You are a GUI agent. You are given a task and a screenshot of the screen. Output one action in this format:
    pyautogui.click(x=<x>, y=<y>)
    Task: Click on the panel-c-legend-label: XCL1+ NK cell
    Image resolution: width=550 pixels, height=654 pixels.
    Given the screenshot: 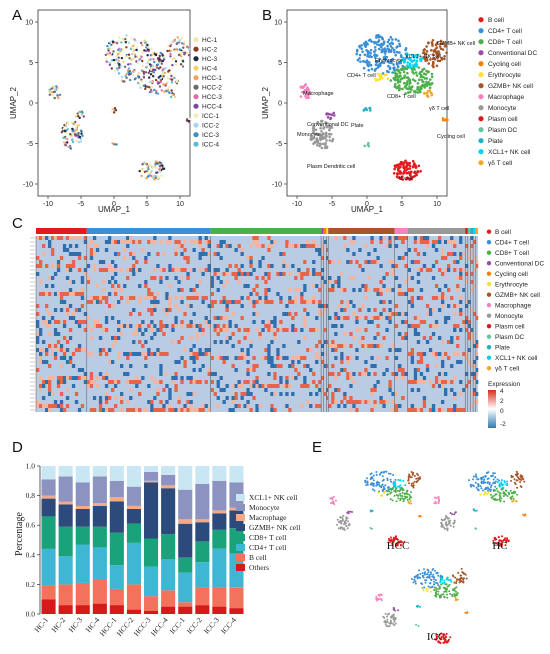 What is the action you would take?
    pyautogui.click(x=516, y=358)
    